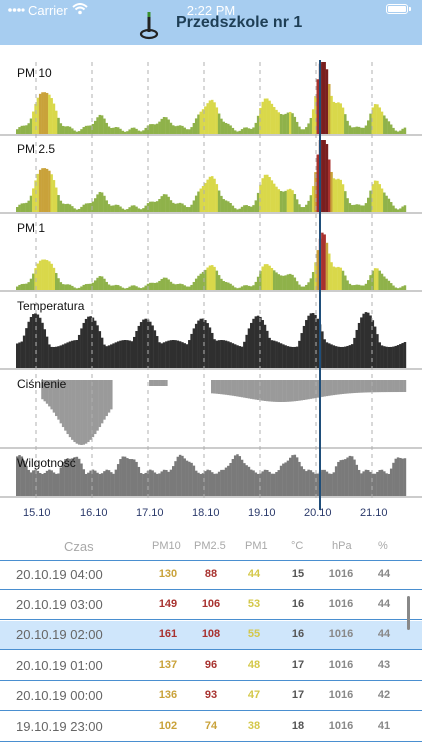  What do you see at coordinates (211, 575) in the screenshot?
I see `table-row: 20.10.19 04:00 130 88 44 15 1016 44` at bounding box center [211, 575].